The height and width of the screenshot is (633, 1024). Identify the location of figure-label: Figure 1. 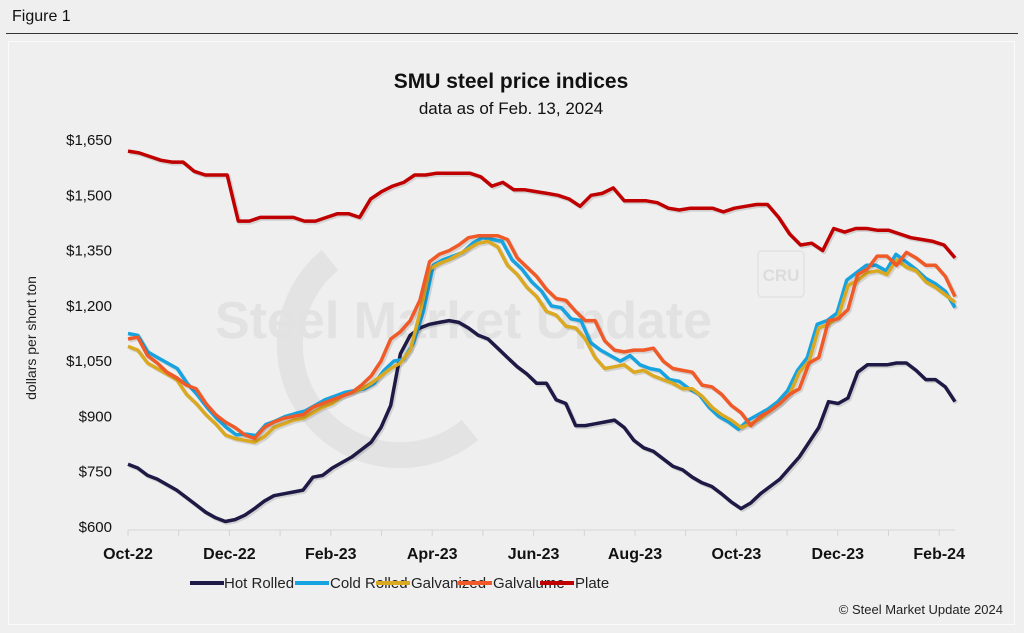
(41, 16).